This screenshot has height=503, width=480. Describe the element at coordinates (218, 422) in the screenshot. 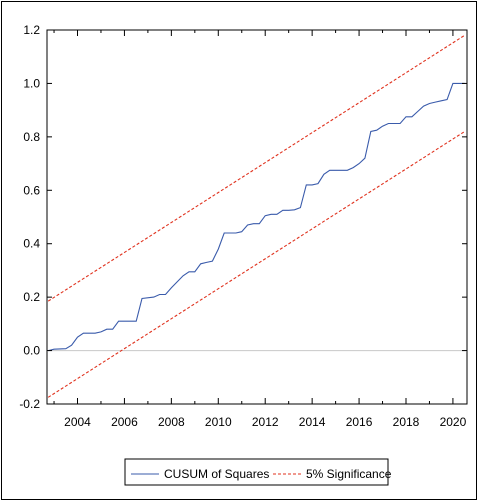

I see `x-tick-label: 2010` at that location.